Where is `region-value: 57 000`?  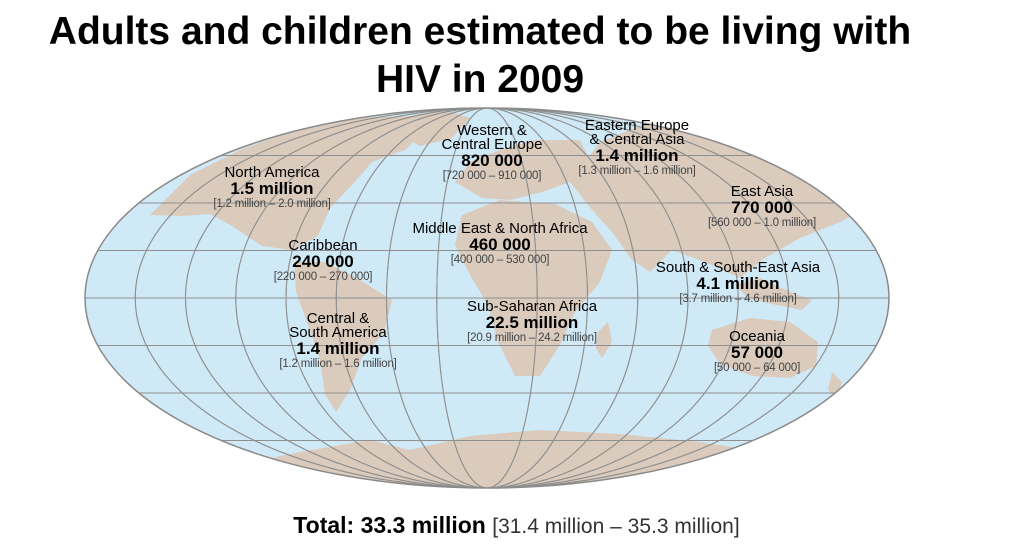 region-value: 57 000 is located at coordinates (757, 352).